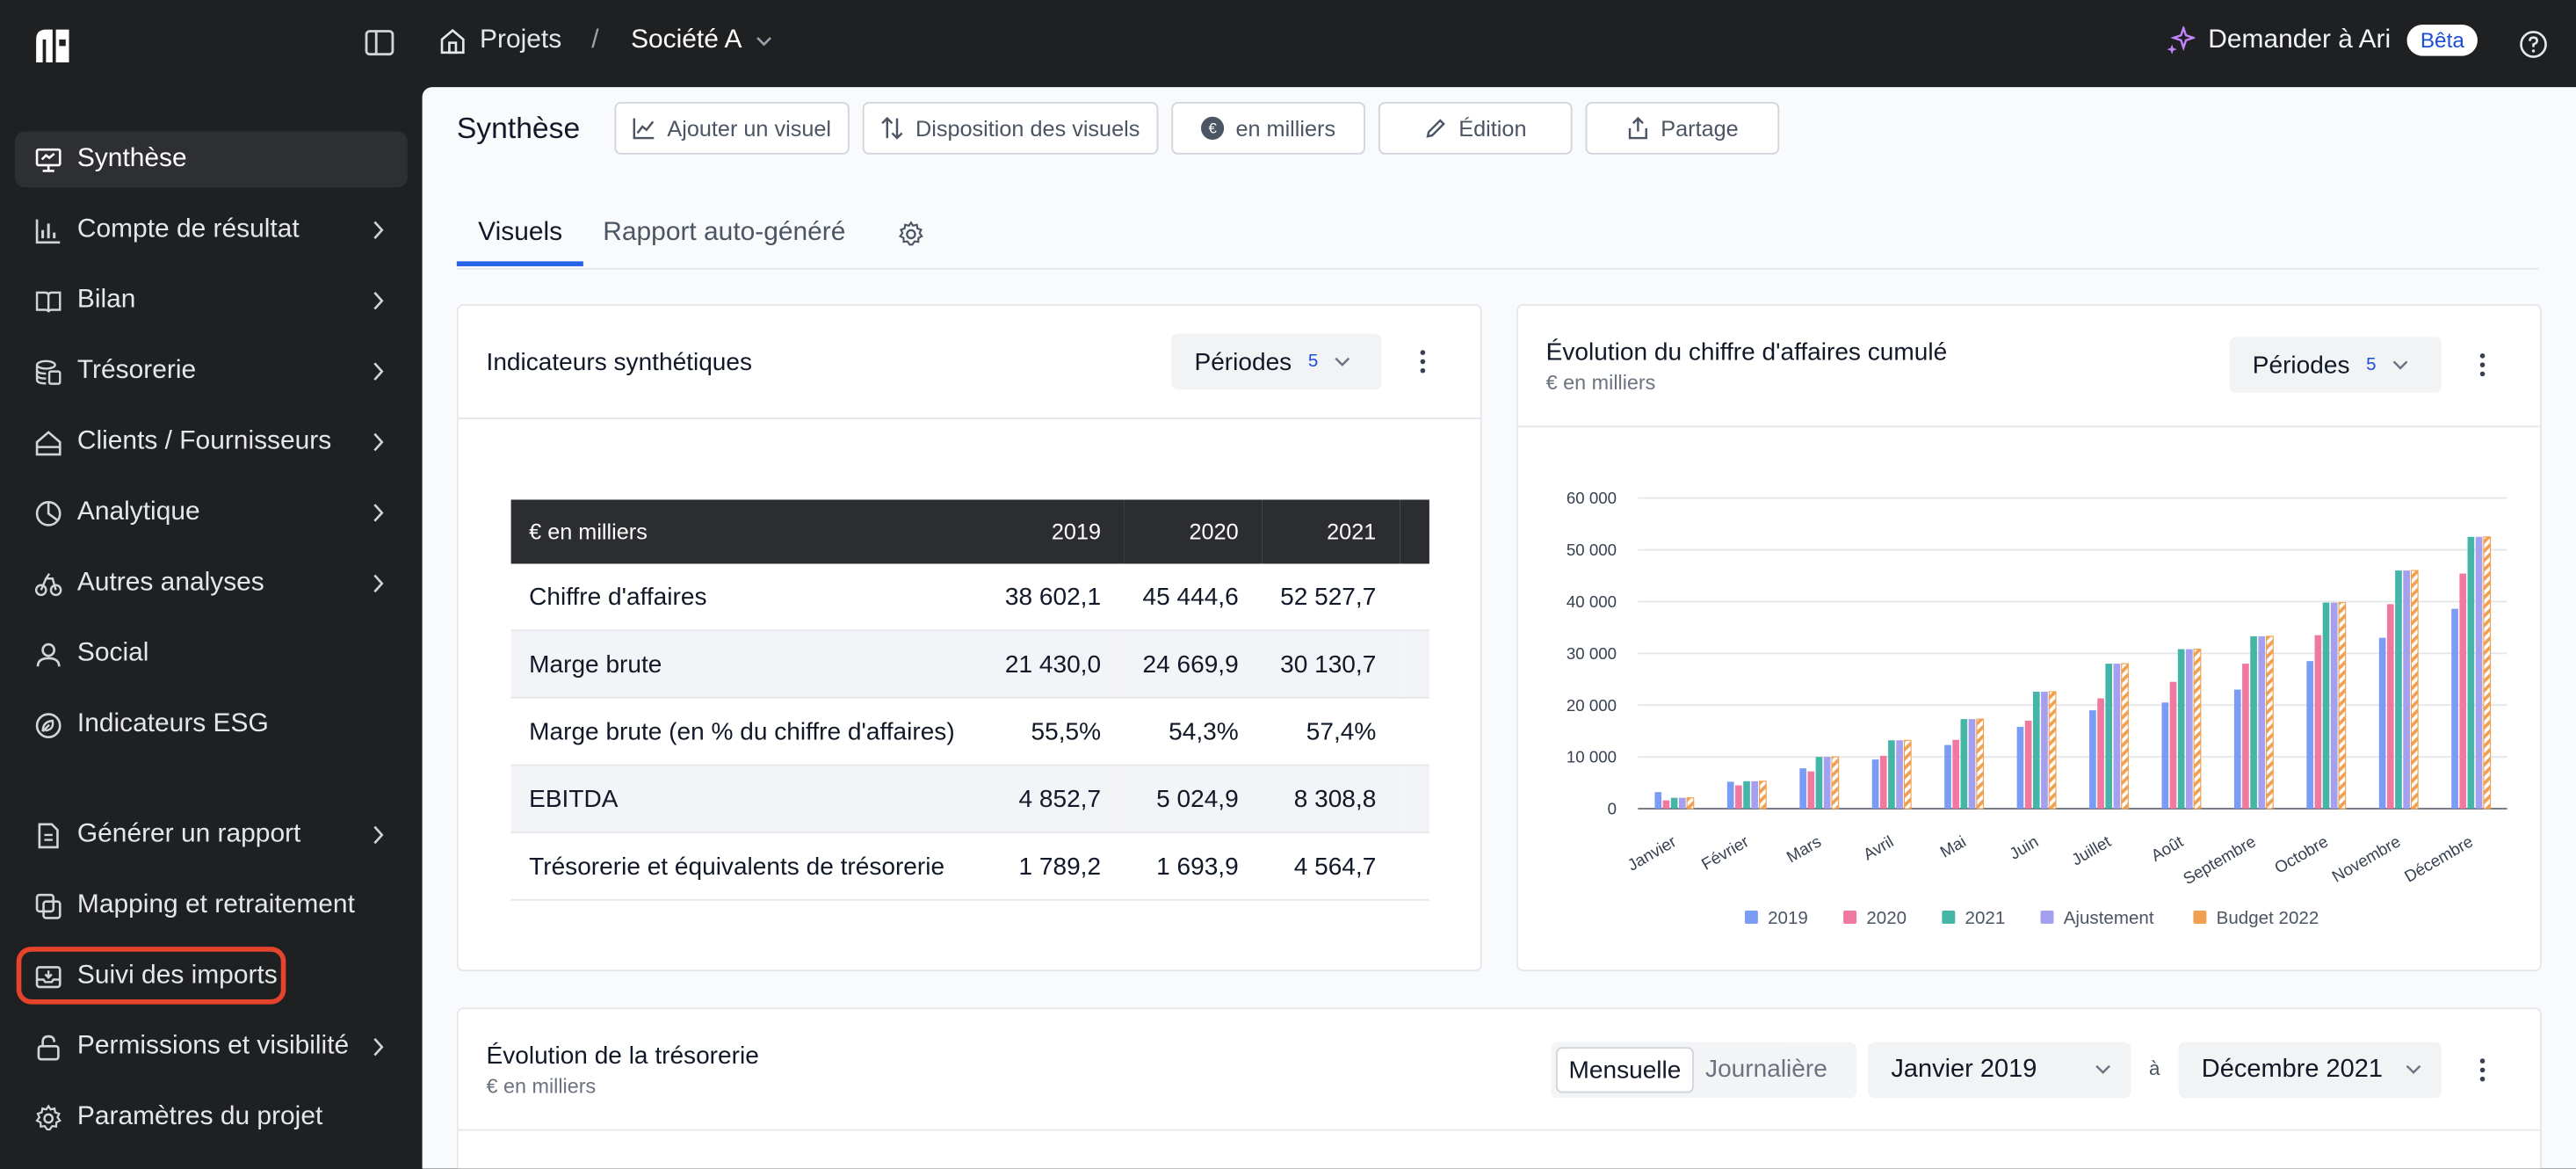 Image resolution: width=2576 pixels, height=1169 pixels. Describe the element at coordinates (1010, 128) in the screenshot. I see `layout-button: Disposition des visuels` at that location.